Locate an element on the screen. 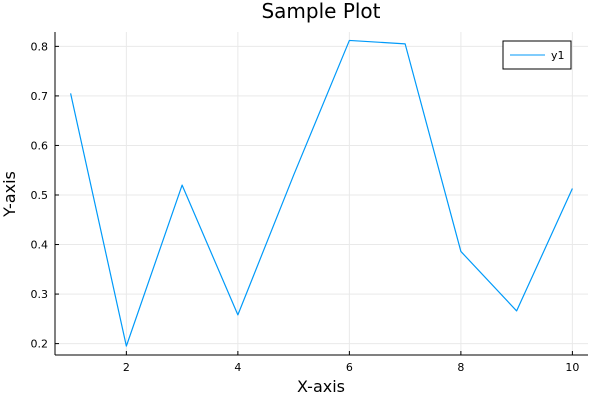 This screenshot has height=400, width=600. y-tick-label: 0.7 is located at coordinates (40, 96).